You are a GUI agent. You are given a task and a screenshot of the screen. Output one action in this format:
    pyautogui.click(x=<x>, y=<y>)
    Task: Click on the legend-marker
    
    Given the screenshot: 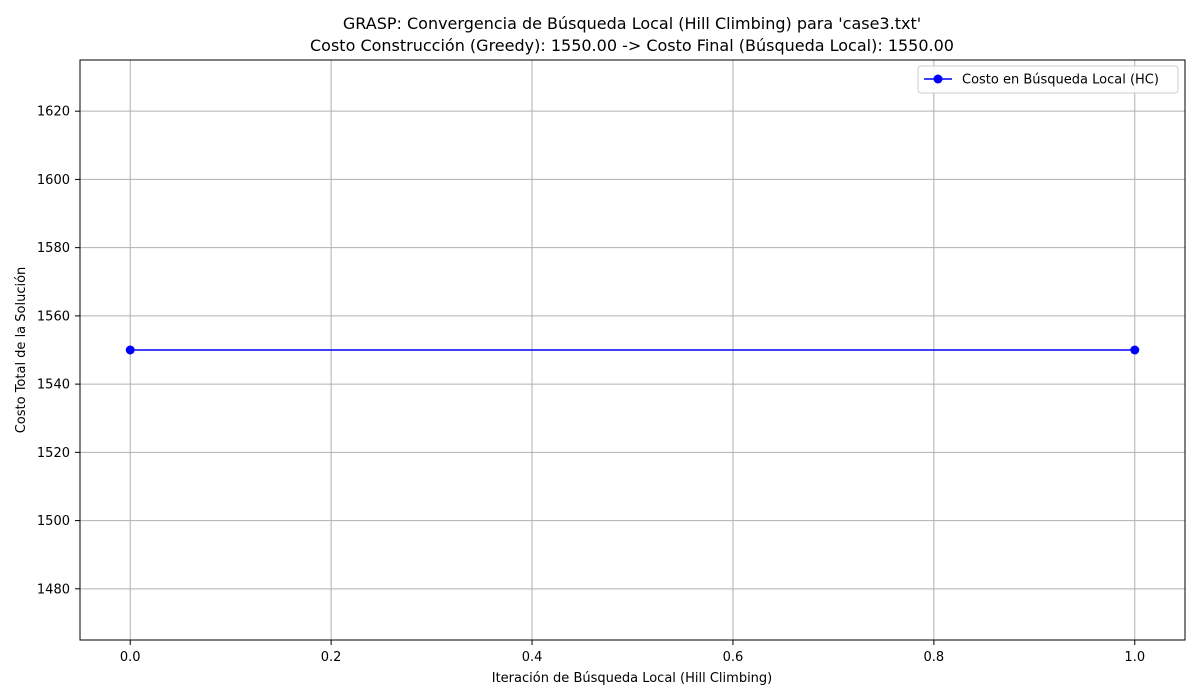 What is the action you would take?
    pyautogui.click(x=938, y=79)
    